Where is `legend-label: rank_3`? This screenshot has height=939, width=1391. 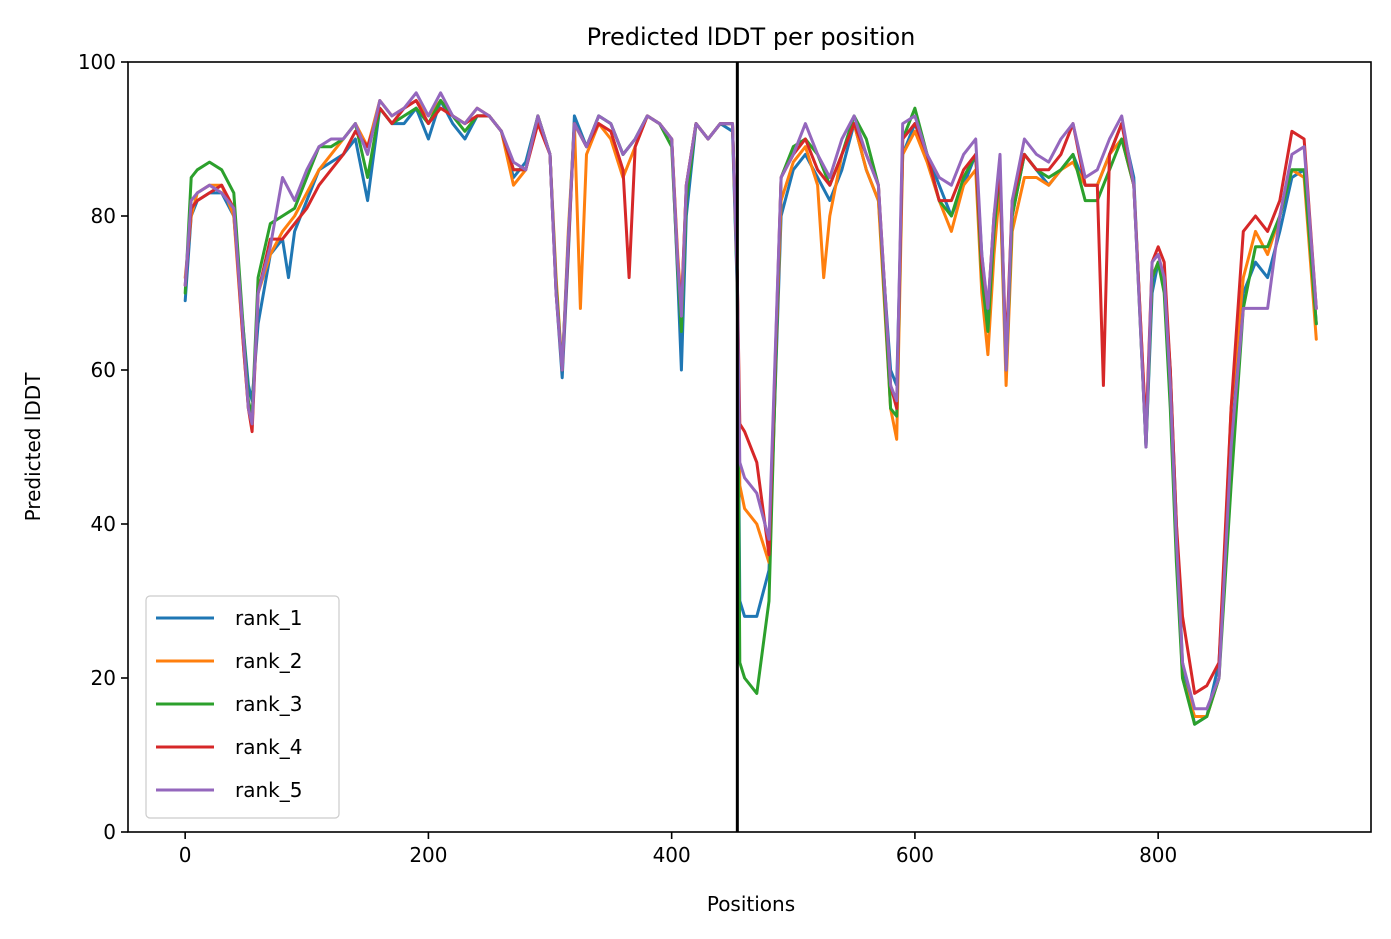
legend-label: rank_3 is located at coordinates (268, 704).